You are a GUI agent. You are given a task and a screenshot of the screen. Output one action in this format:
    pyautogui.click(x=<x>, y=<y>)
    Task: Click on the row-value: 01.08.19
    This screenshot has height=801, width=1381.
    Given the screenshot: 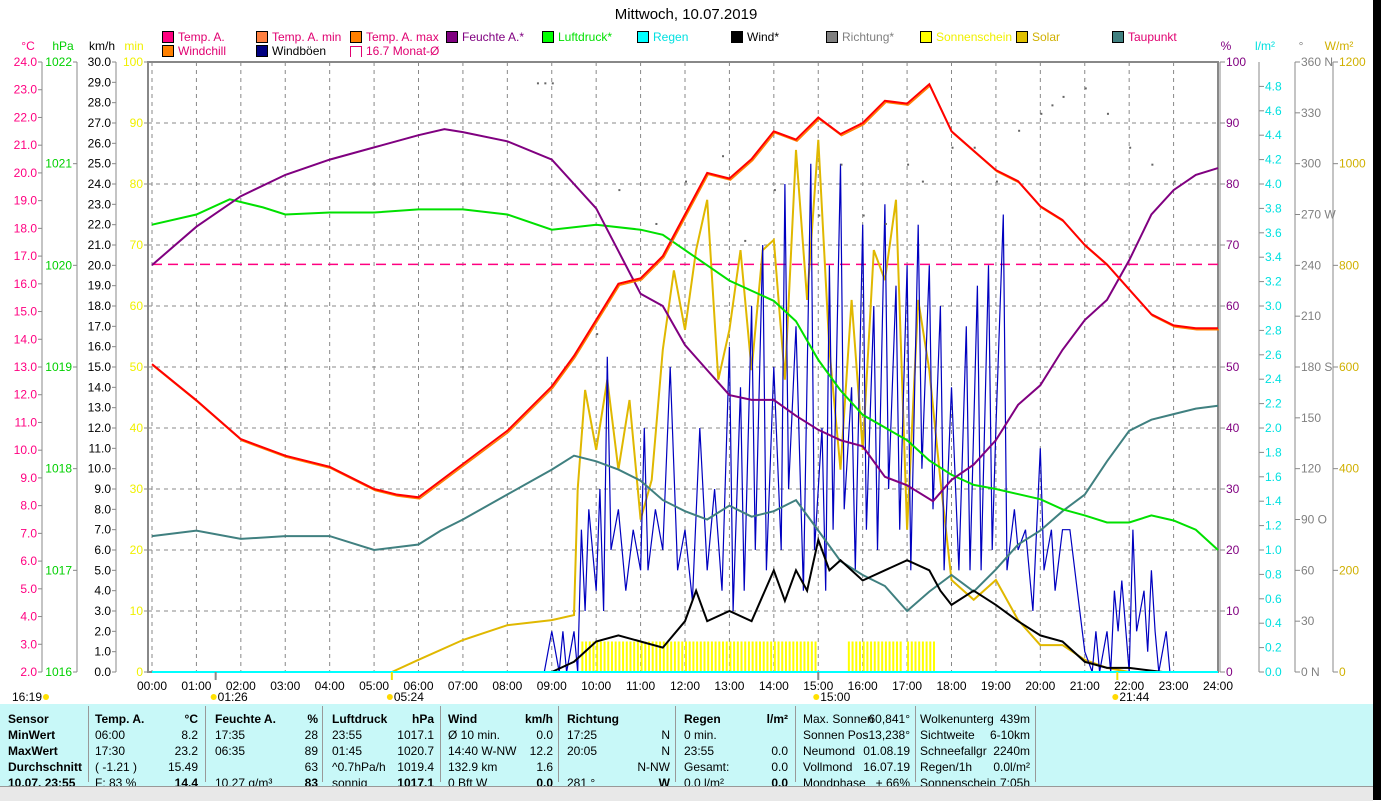 What is the action you would take?
    pyautogui.click(x=886, y=751)
    